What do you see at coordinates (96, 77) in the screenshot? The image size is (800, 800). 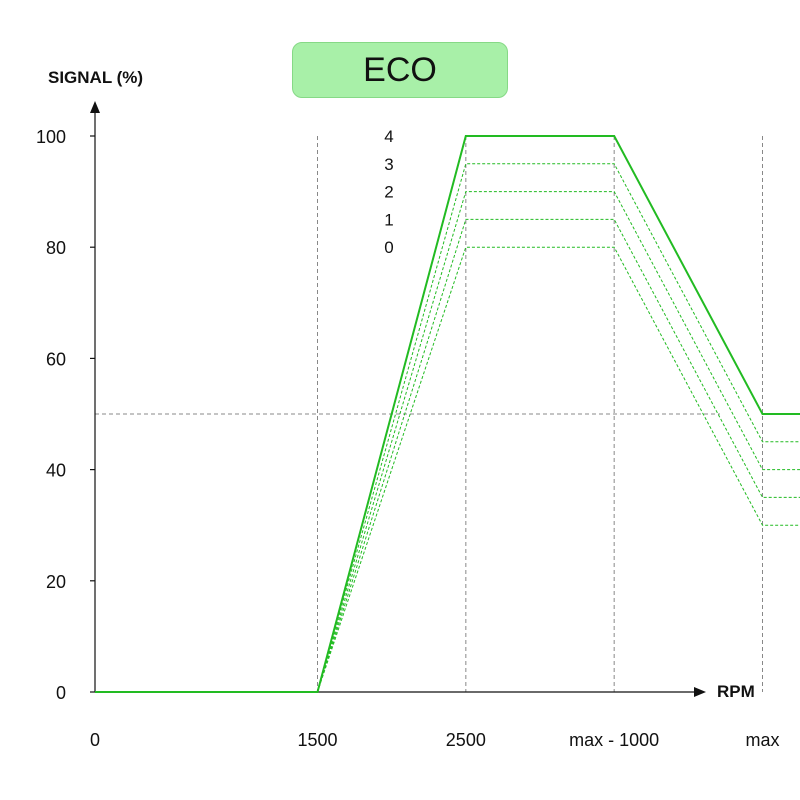 I see `y-axis-label: SIGNAL (%)` at bounding box center [96, 77].